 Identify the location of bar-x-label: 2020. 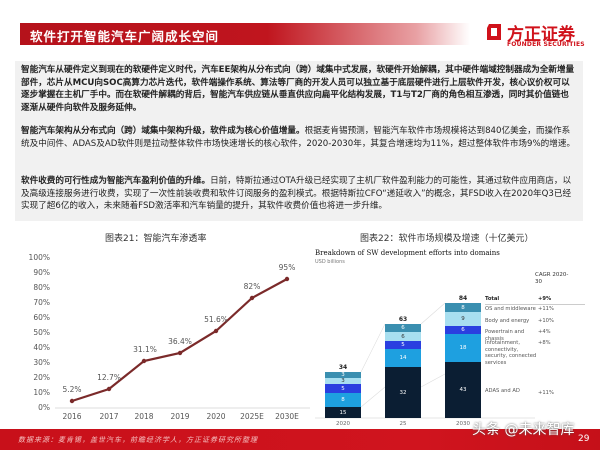
(343, 424).